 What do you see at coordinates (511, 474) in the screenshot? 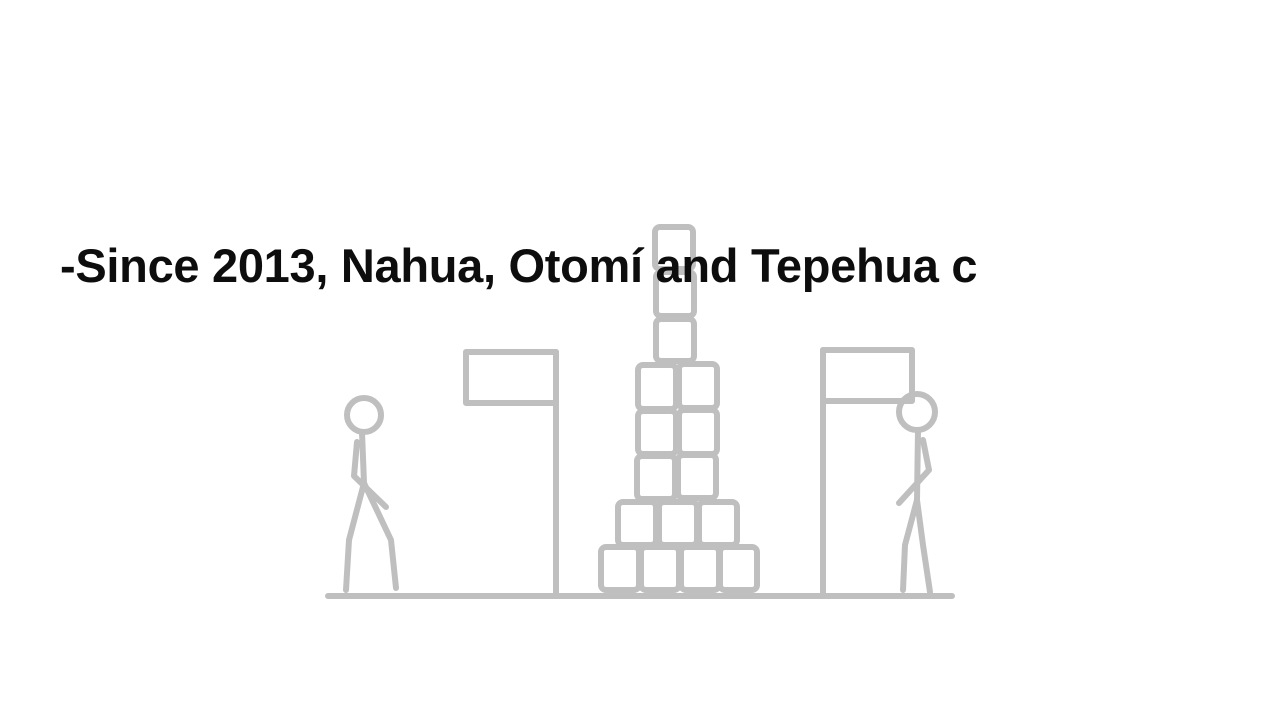
I see `left-flag` at bounding box center [511, 474].